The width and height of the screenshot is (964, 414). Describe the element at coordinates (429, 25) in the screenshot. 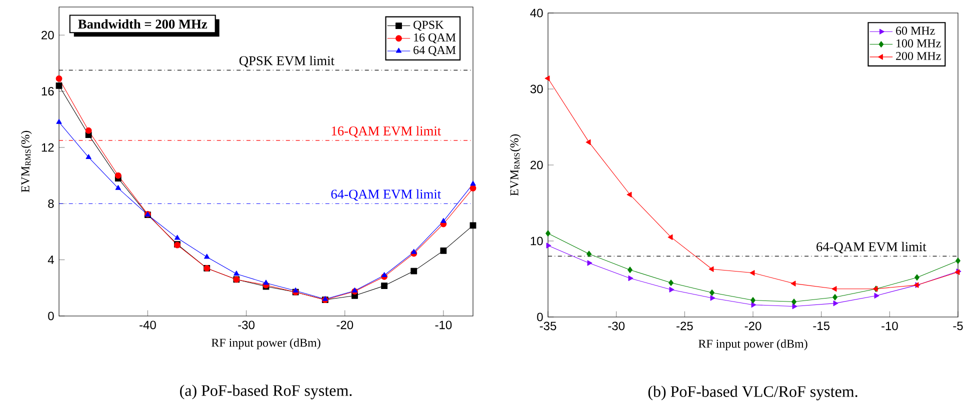

I see `legend-label: QPSK` at that location.